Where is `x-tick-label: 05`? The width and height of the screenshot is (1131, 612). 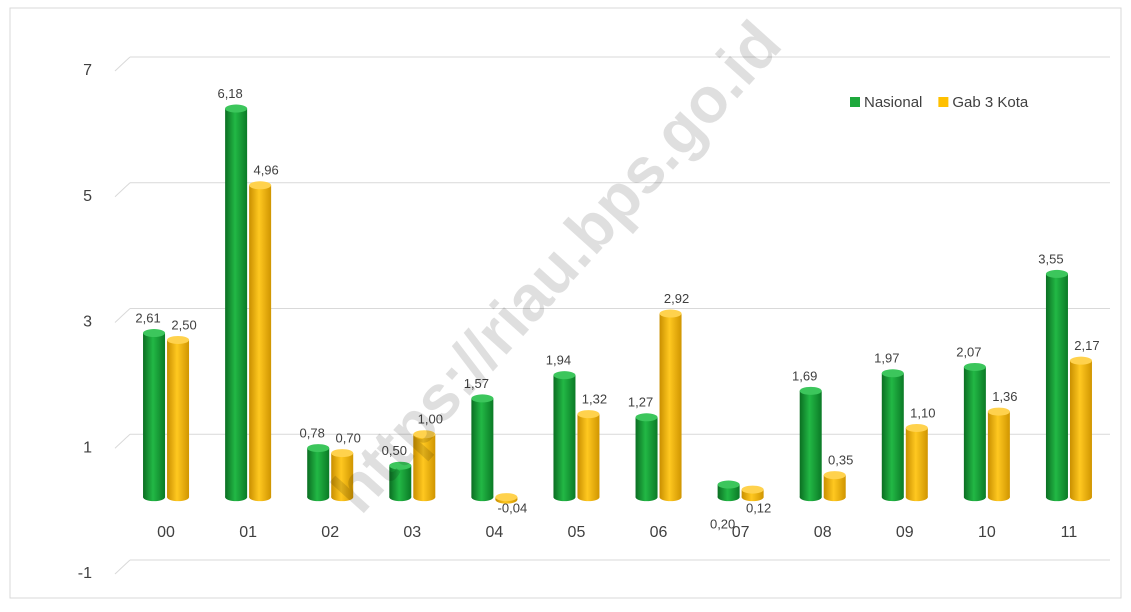
x-tick-label: 05 is located at coordinates (577, 532).